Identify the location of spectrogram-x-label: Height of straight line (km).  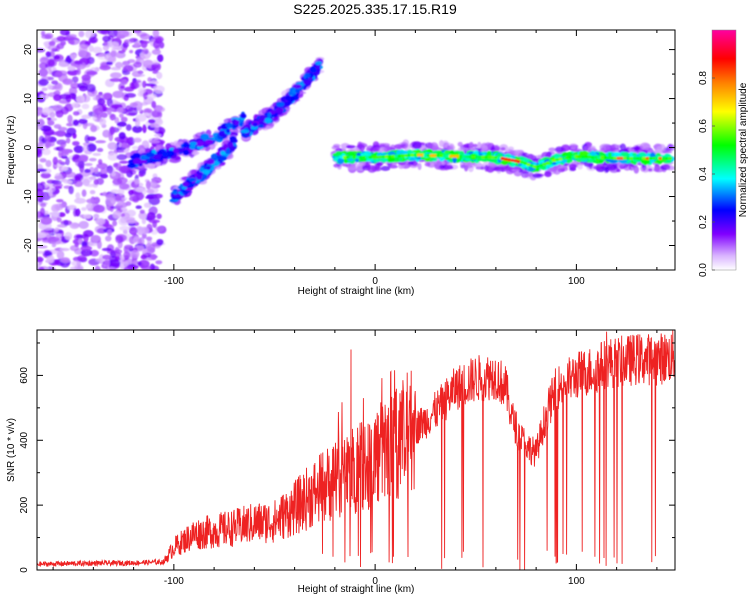
(356, 291).